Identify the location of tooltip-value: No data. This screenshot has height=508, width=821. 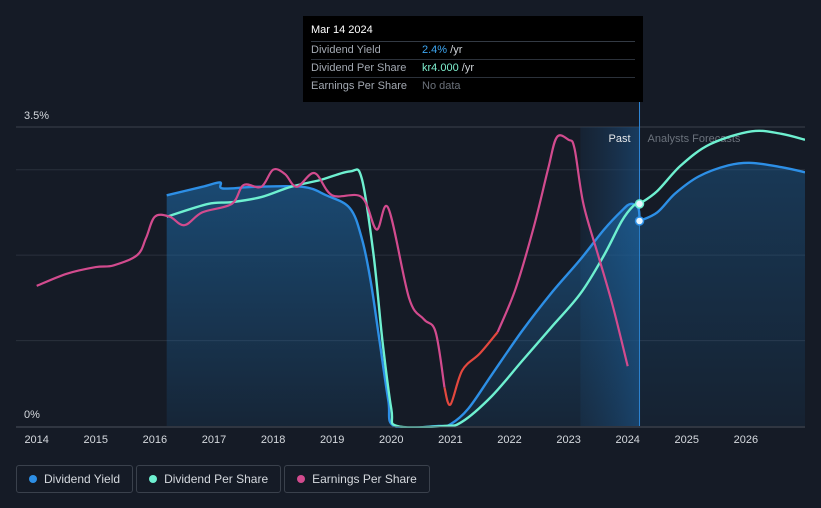
(441, 86).